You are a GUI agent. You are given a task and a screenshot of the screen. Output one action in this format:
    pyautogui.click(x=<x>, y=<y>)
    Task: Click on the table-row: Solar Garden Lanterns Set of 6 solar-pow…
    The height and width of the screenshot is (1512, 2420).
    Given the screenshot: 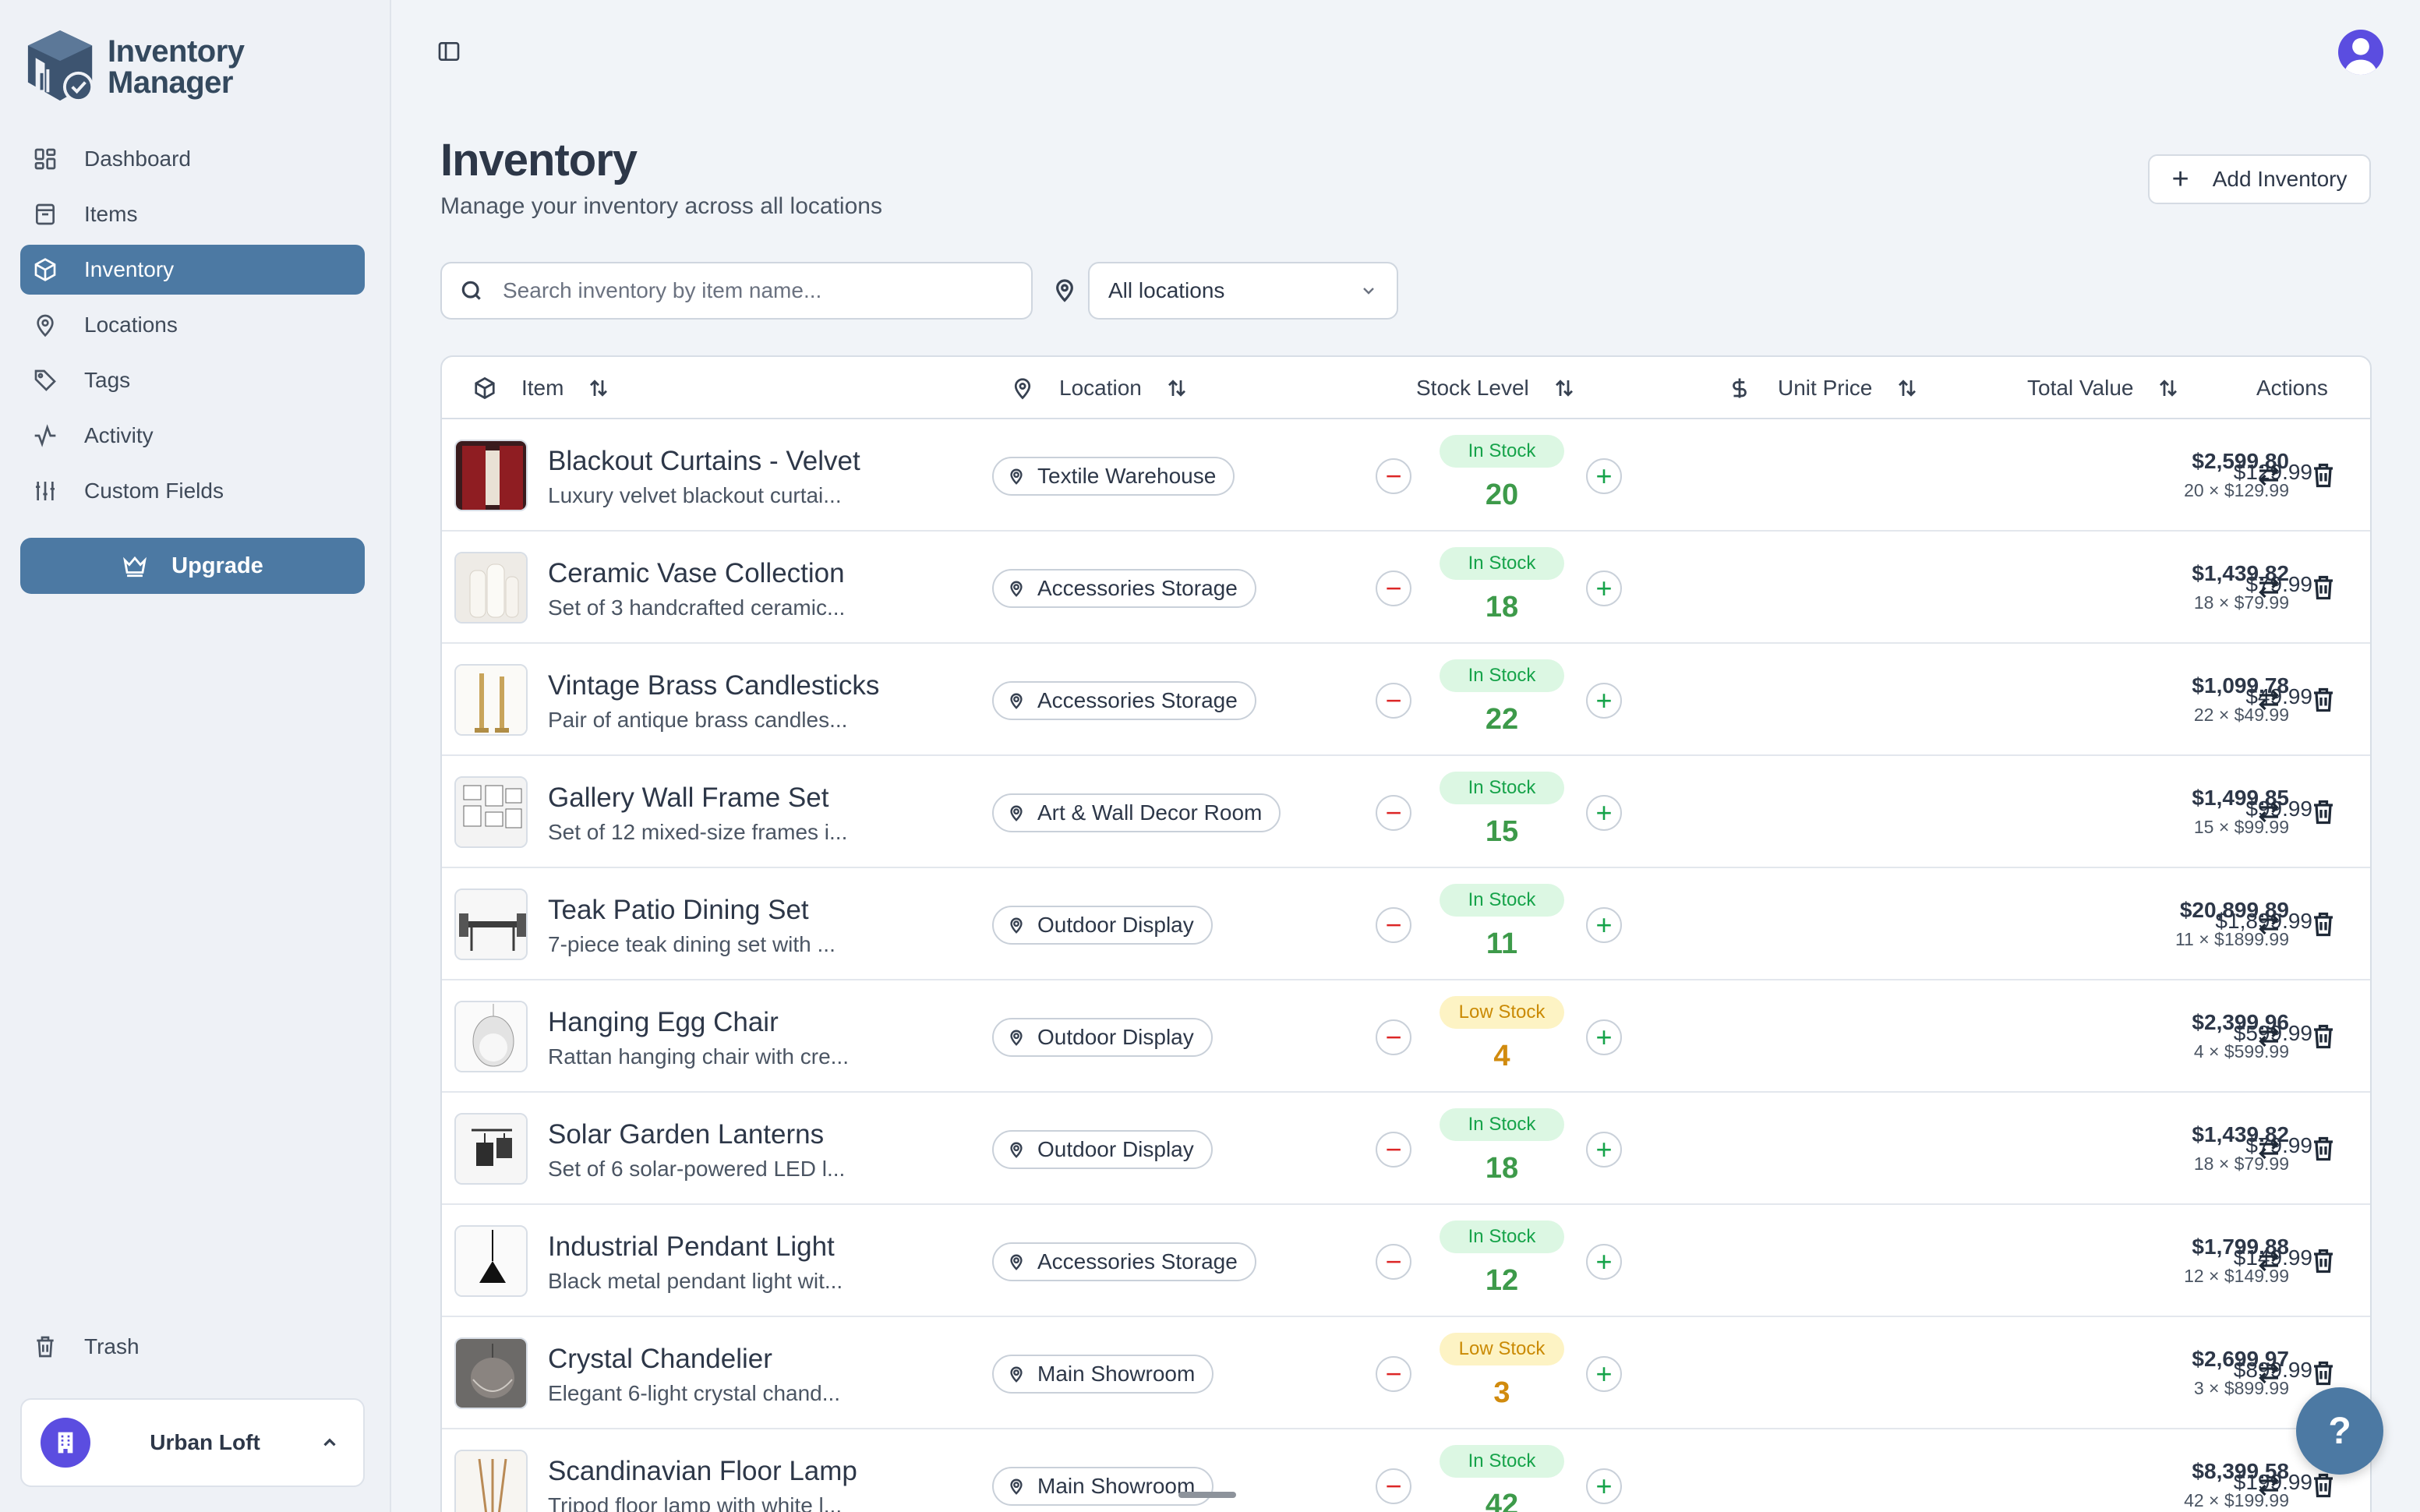 What is the action you would take?
    pyautogui.click(x=1406, y=1149)
    